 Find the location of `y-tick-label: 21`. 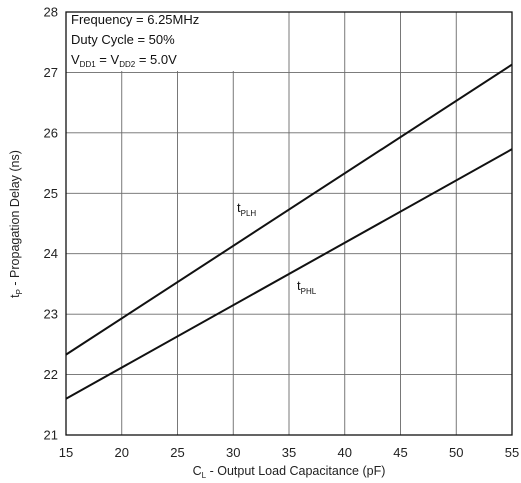

y-tick-label: 21 is located at coordinates (51, 435).